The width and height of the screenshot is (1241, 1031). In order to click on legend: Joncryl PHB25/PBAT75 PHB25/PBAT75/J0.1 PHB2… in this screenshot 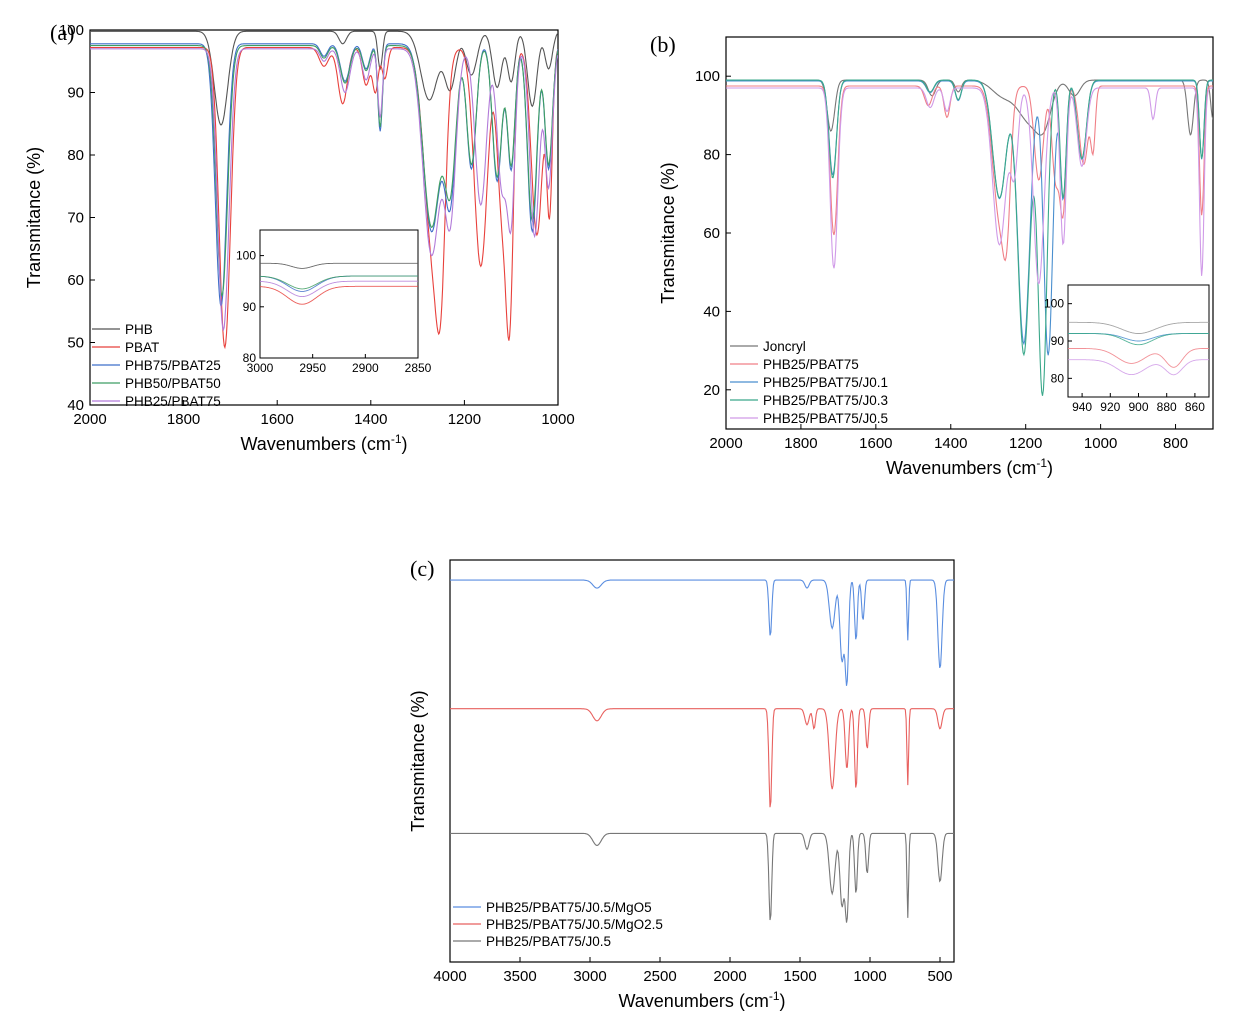, I will do `click(809, 382)`.